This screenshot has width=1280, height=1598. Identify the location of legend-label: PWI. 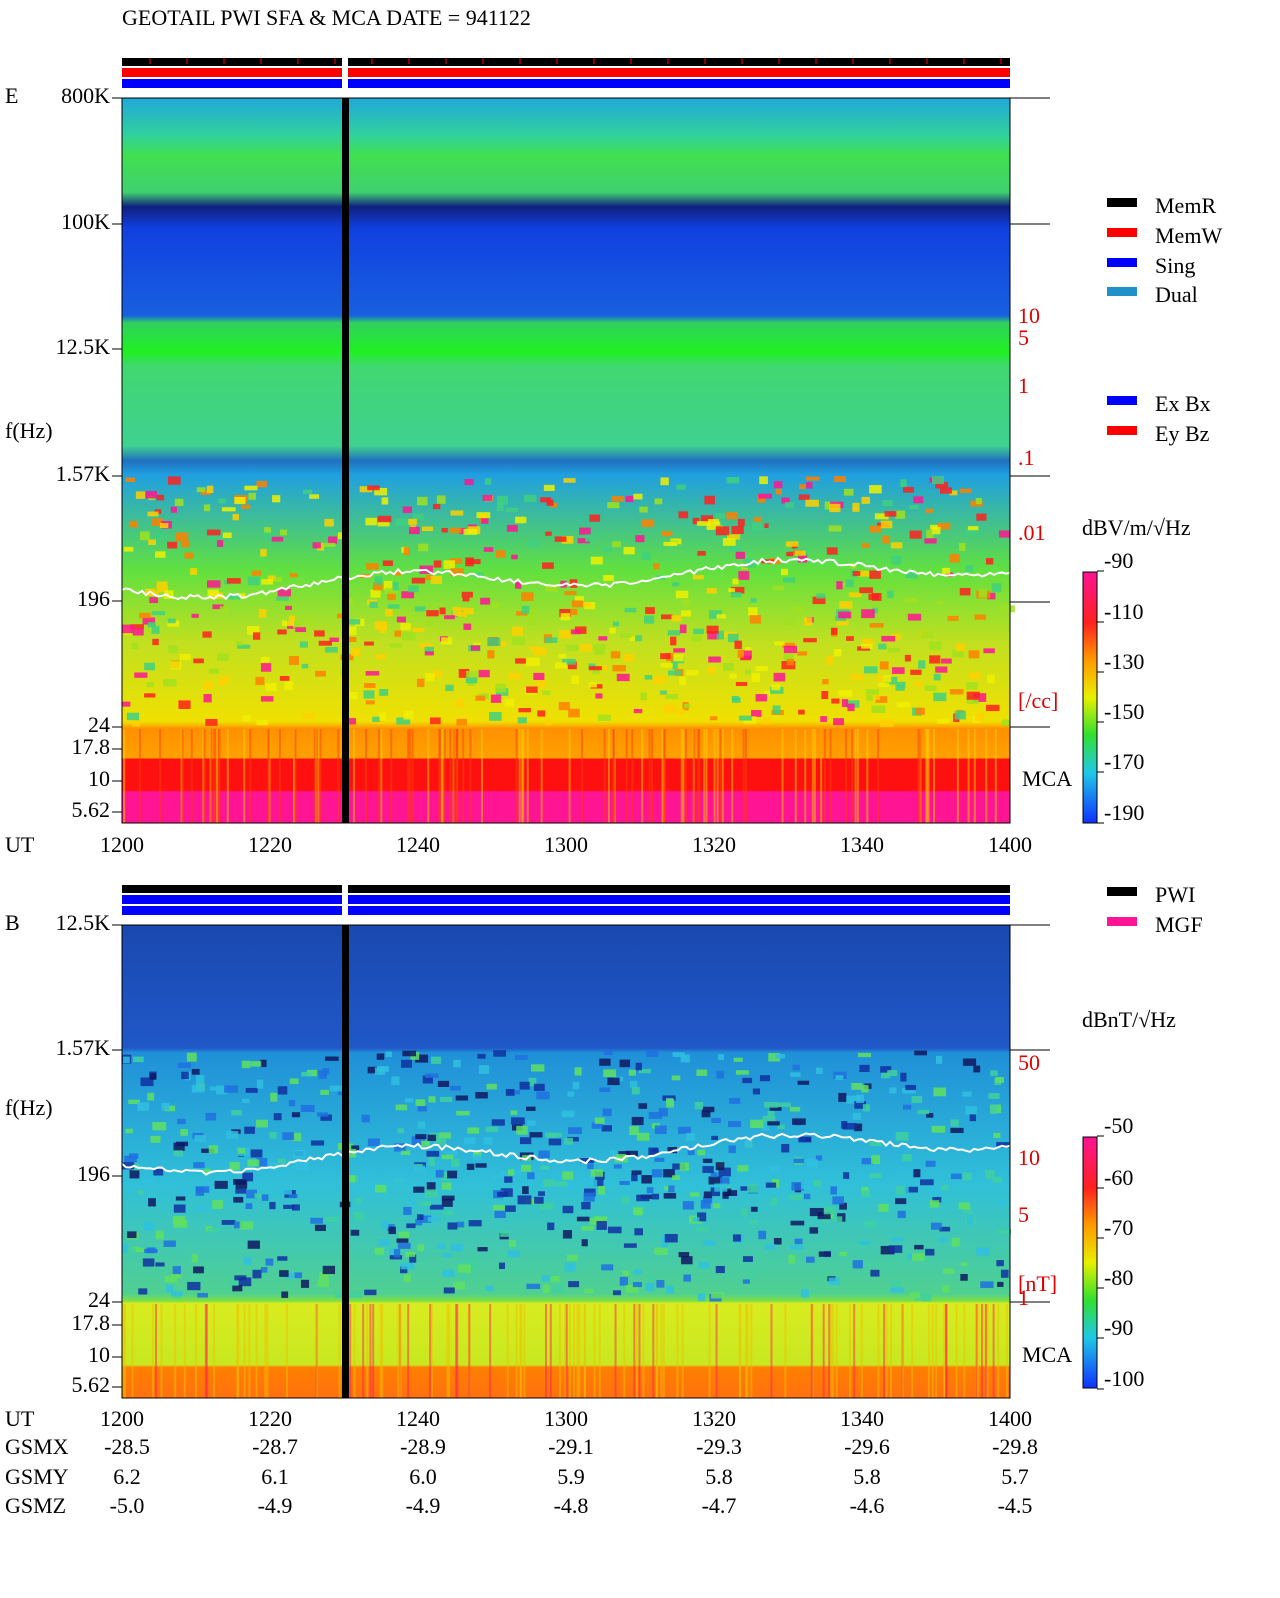
(1175, 894).